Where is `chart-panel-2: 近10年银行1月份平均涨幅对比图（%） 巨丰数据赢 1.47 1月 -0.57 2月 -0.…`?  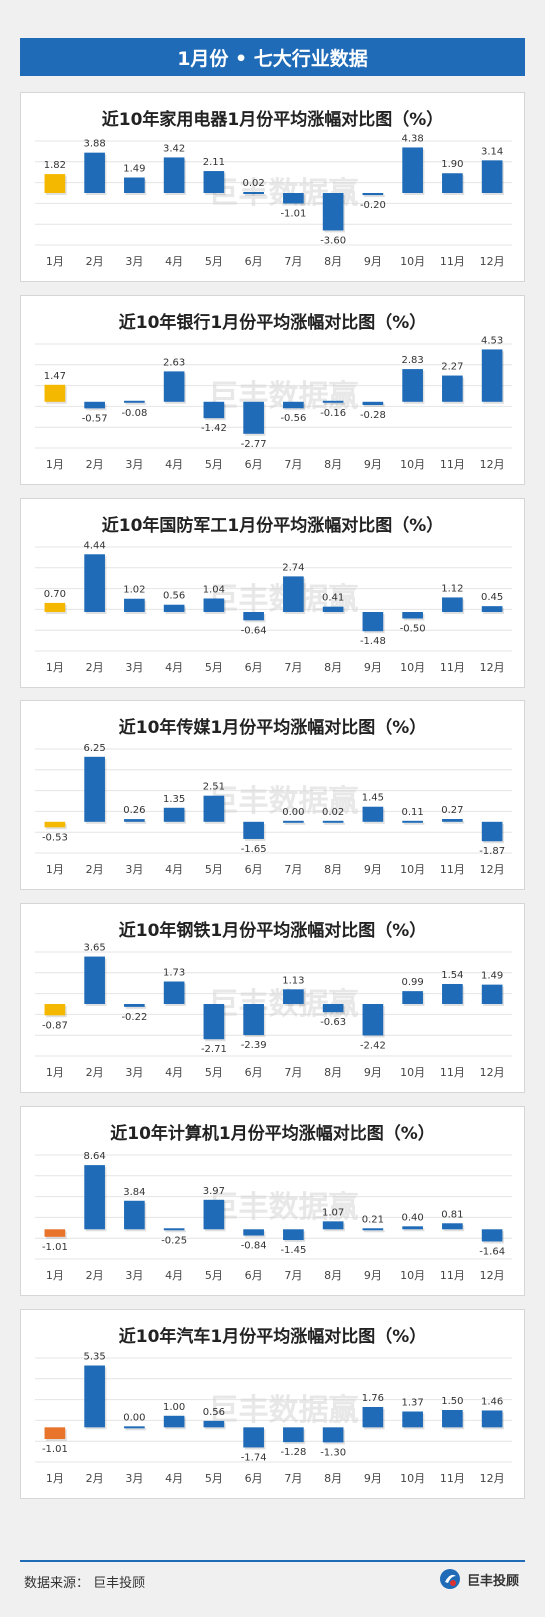
chart-panel-2: 近10年银行1月份平均涨幅对比图（%） 巨丰数据赢 1.47 1月 -0.57 2月 -0.… is located at coordinates (272, 390).